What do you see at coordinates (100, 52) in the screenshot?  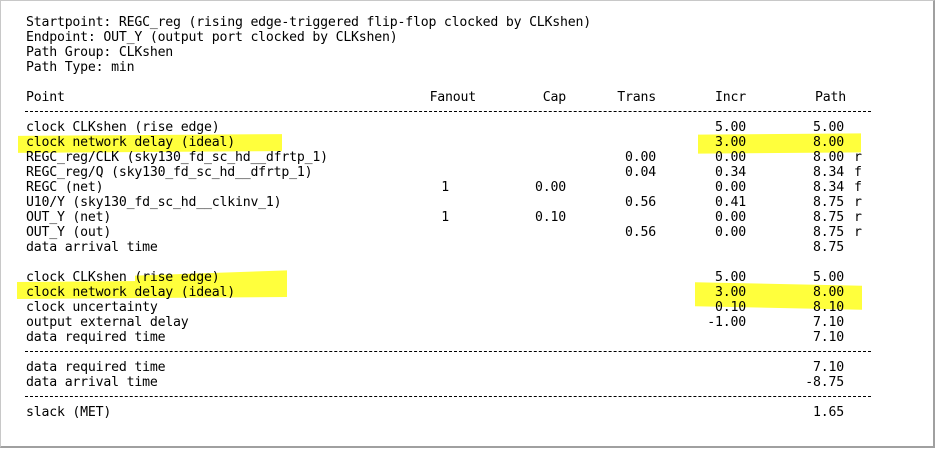 I see `path-group-line: Path Group: CLKshen` at bounding box center [100, 52].